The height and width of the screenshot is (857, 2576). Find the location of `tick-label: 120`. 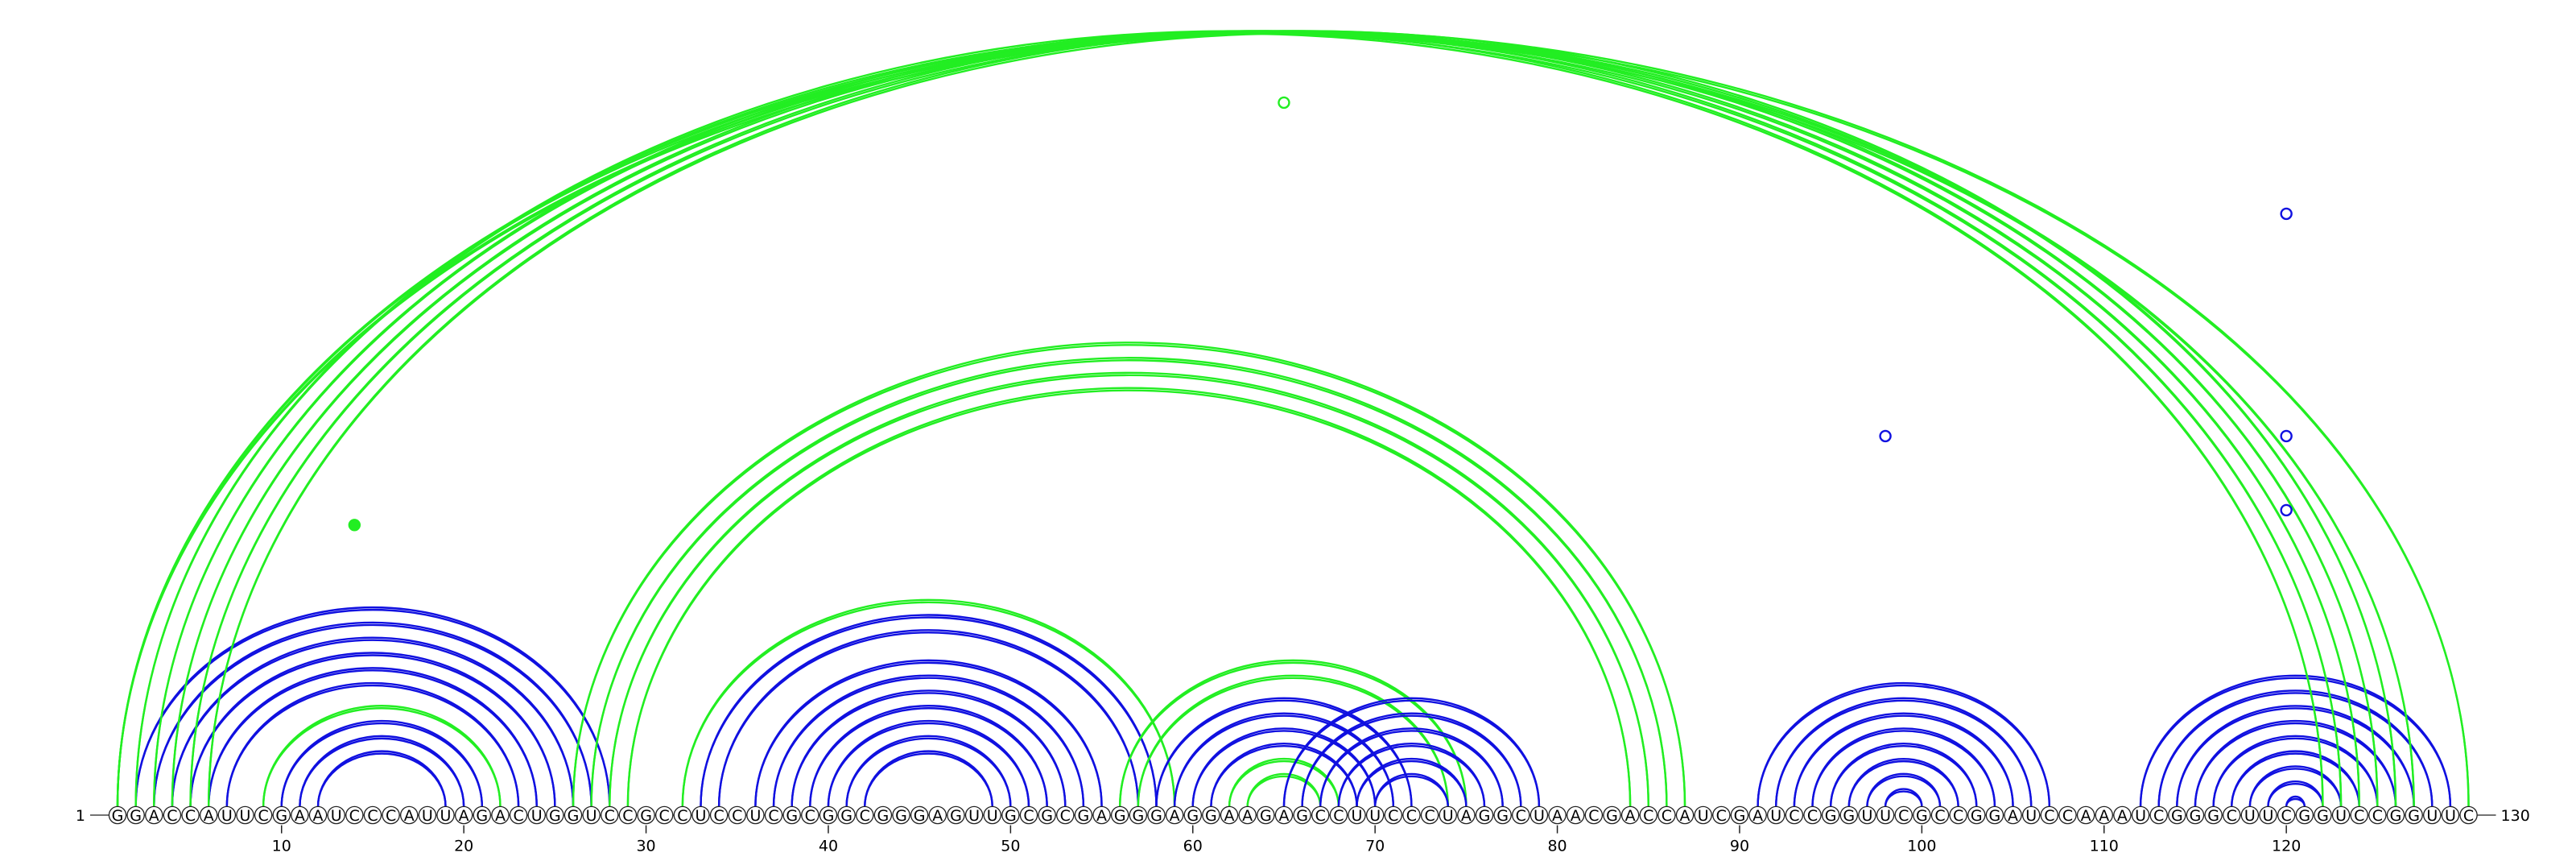

tick-label: 120 is located at coordinates (2286, 846).